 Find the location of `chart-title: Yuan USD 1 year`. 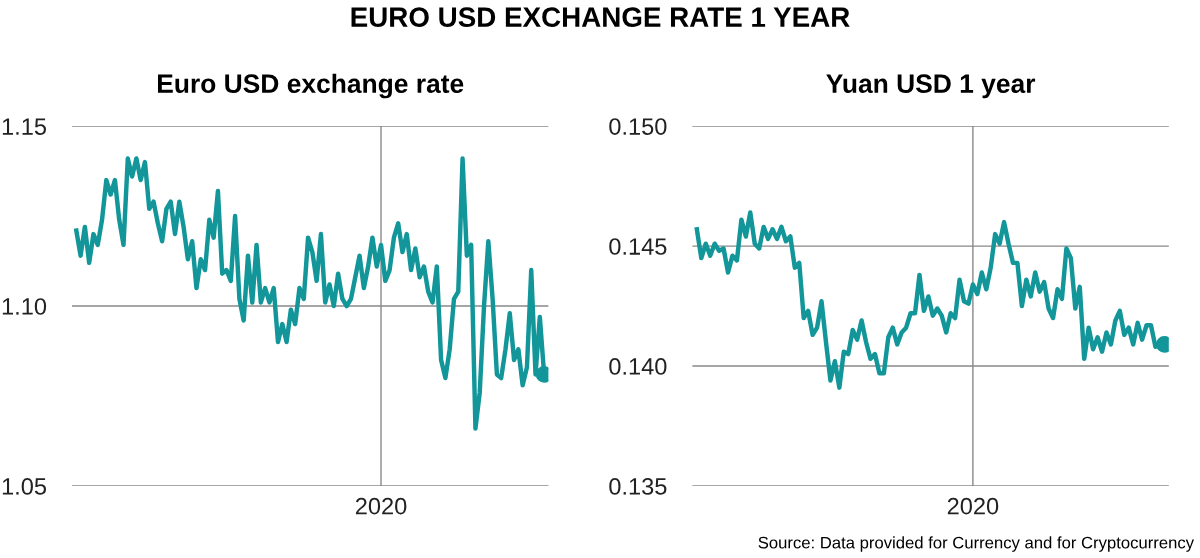

chart-title: Yuan USD 1 year is located at coordinates (931, 86).